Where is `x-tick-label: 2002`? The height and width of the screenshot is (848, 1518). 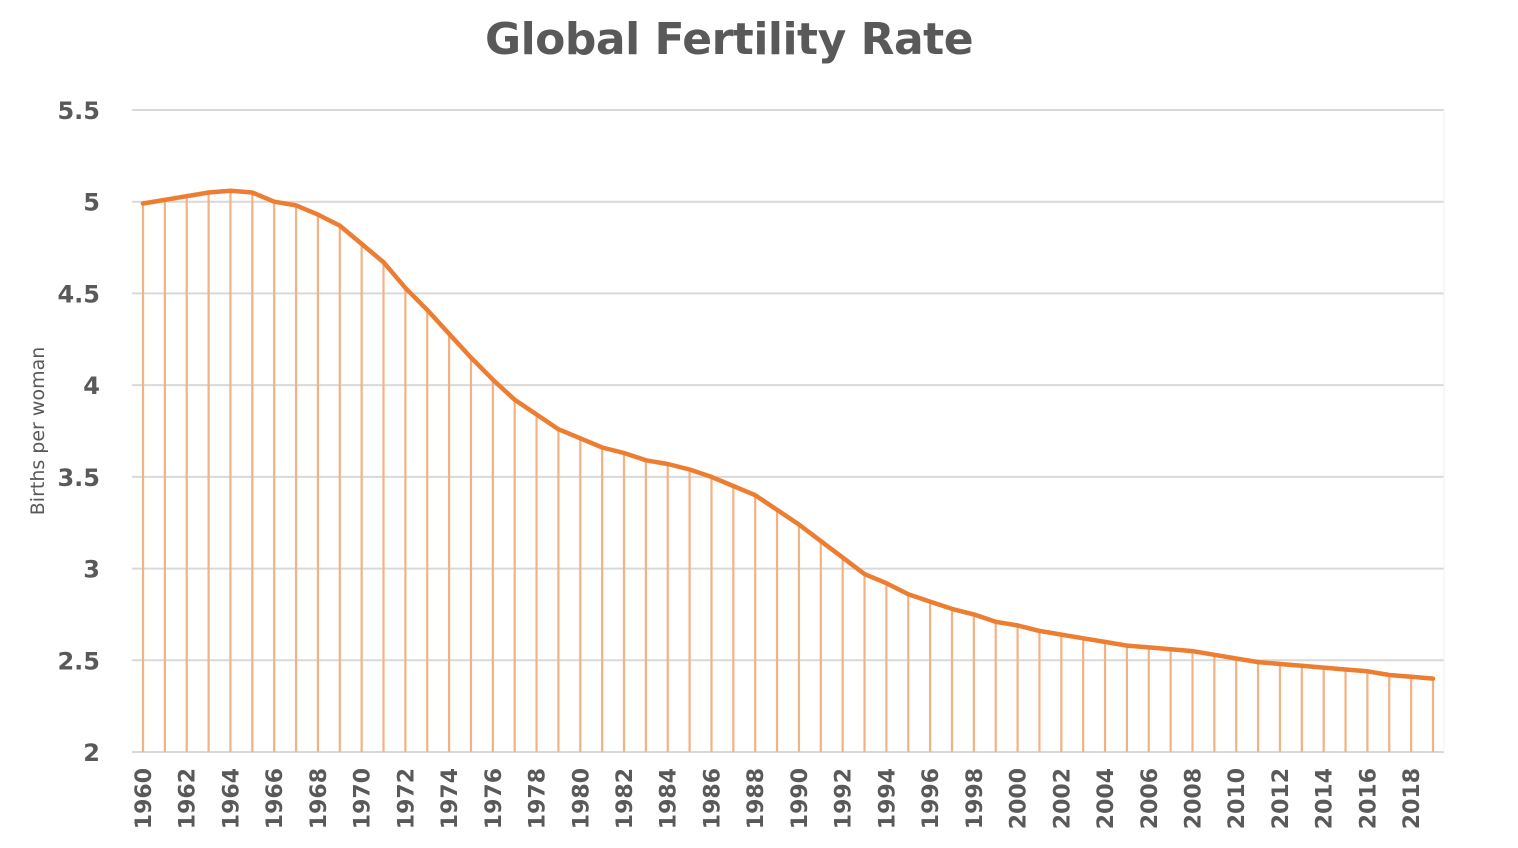 x-tick-label: 2002 is located at coordinates (1062, 798).